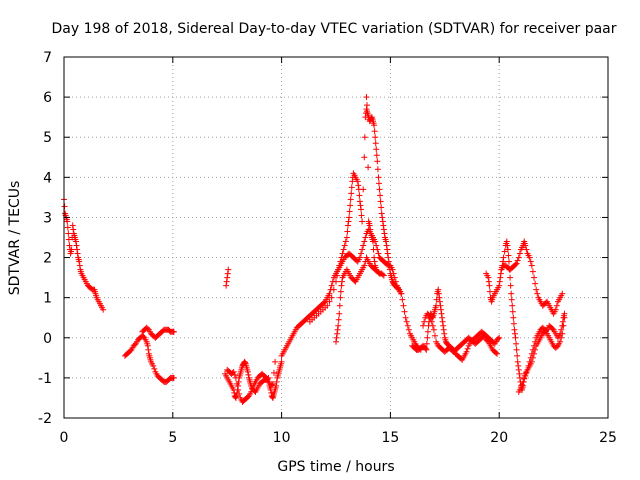 Image resolution: width=640 pixels, height=480 pixels. Describe the element at coordinates (338, 438) in the screenshot. I see `x-tick-labels: 0 5 10 15 20 25` at that location.